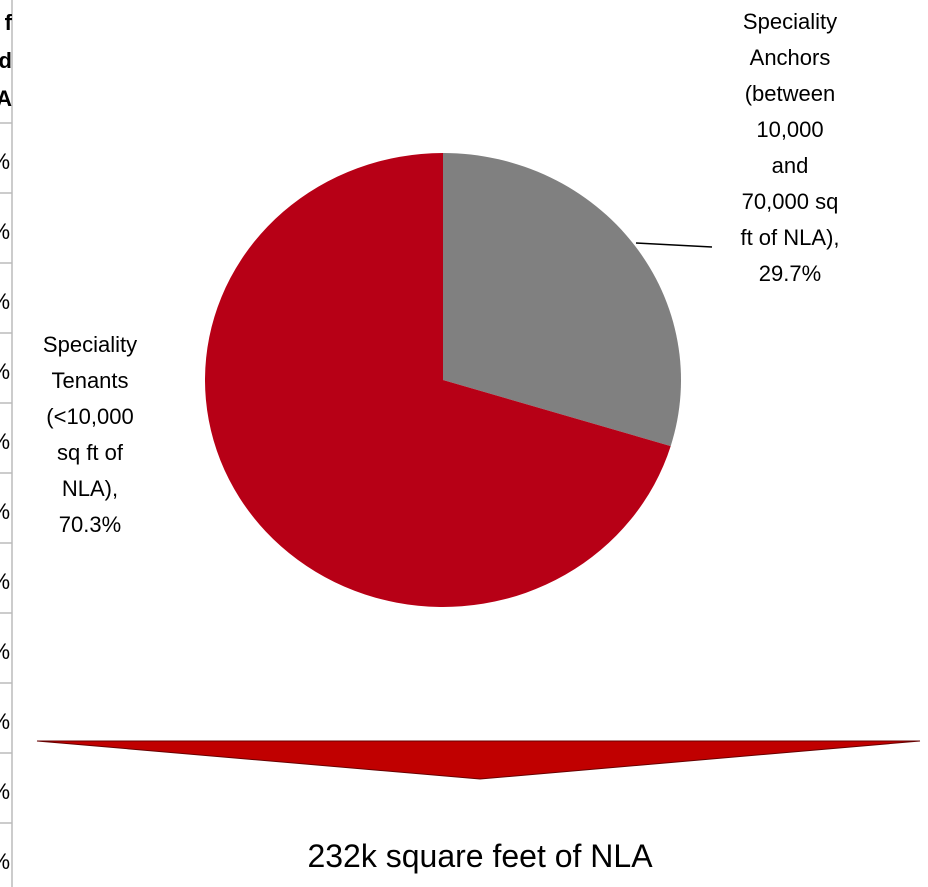  Describe the element at coordinates (562, 300) in the screenshot. I see `pie-slice` at that location.